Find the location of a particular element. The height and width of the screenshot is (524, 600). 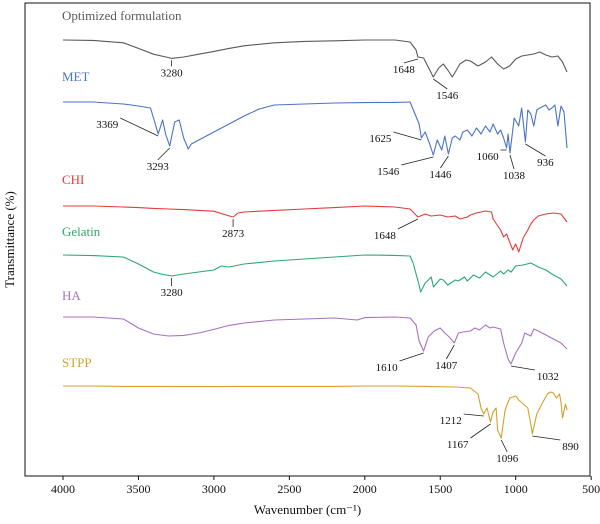

peak-label: 2873 is located at coordinates (233, 234).